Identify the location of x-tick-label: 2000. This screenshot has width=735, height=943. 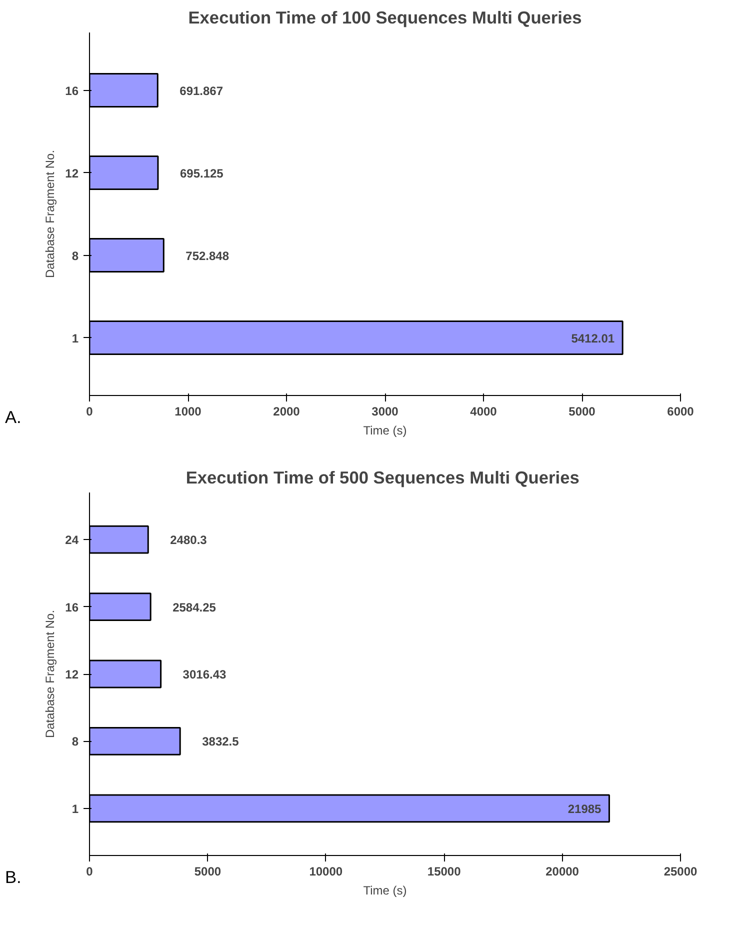
(286, 411).